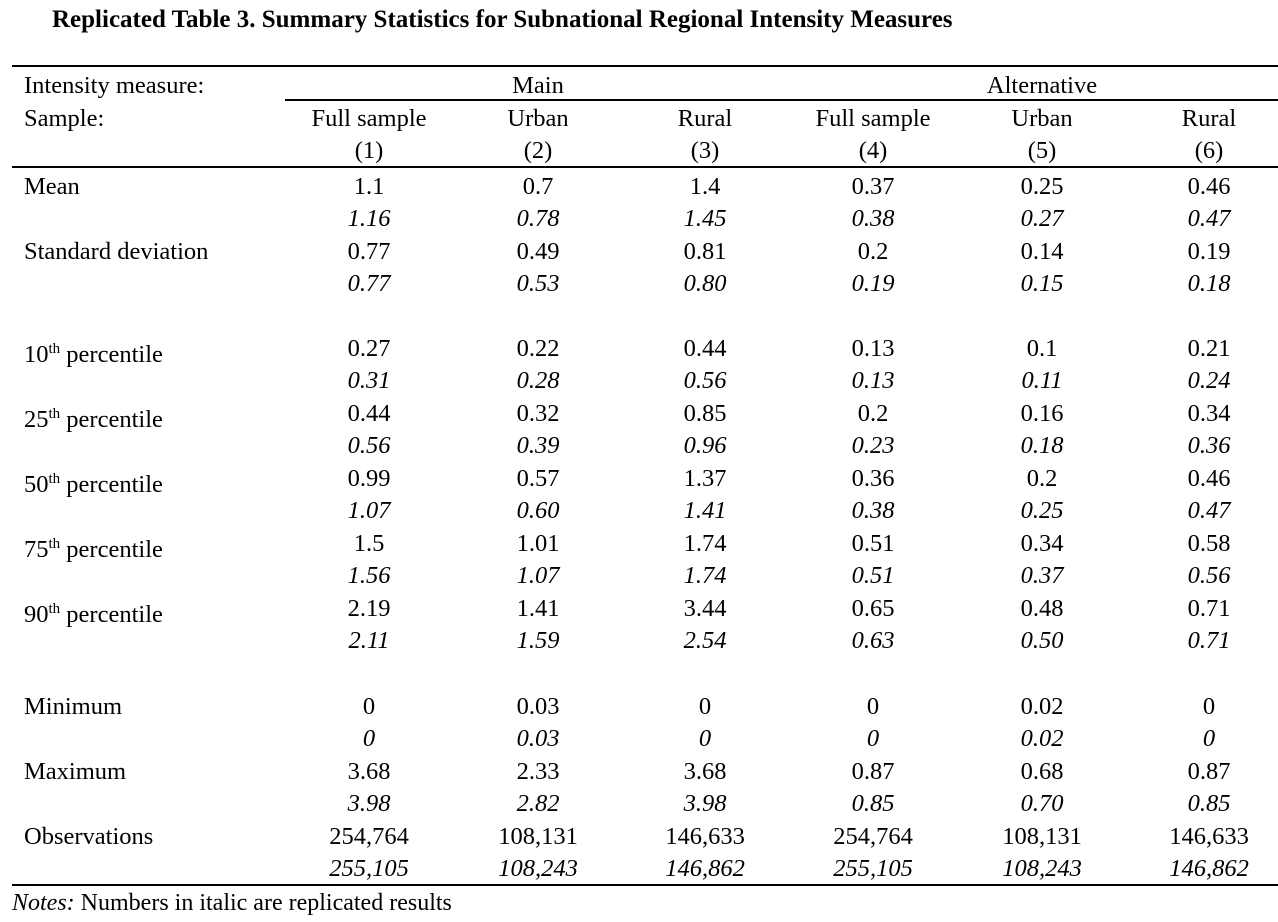 The image size is (1278, 922). I want to click on value-cell: 3.44, so click(705, 608).